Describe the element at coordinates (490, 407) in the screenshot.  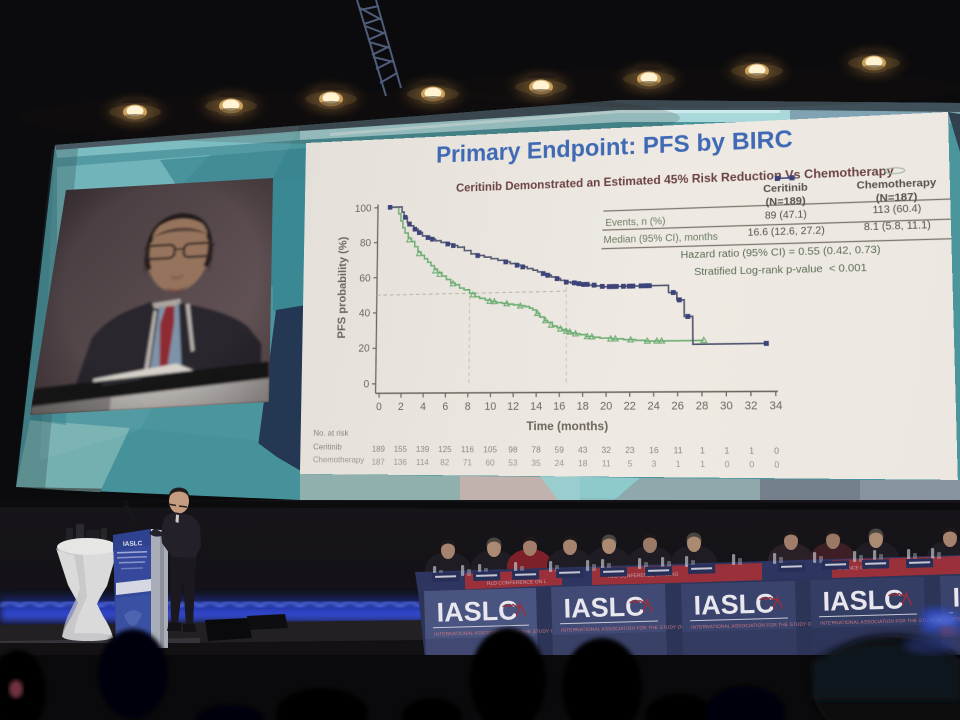
I see `svg-text: 10` at that location.